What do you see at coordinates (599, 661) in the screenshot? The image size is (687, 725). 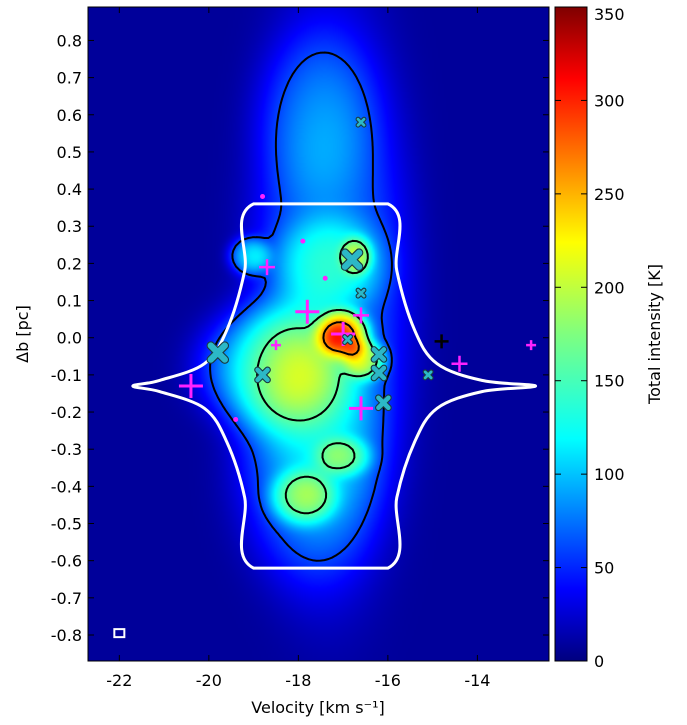 I see `colorbar-tick-label: 0` at bounding box center [599, 661].